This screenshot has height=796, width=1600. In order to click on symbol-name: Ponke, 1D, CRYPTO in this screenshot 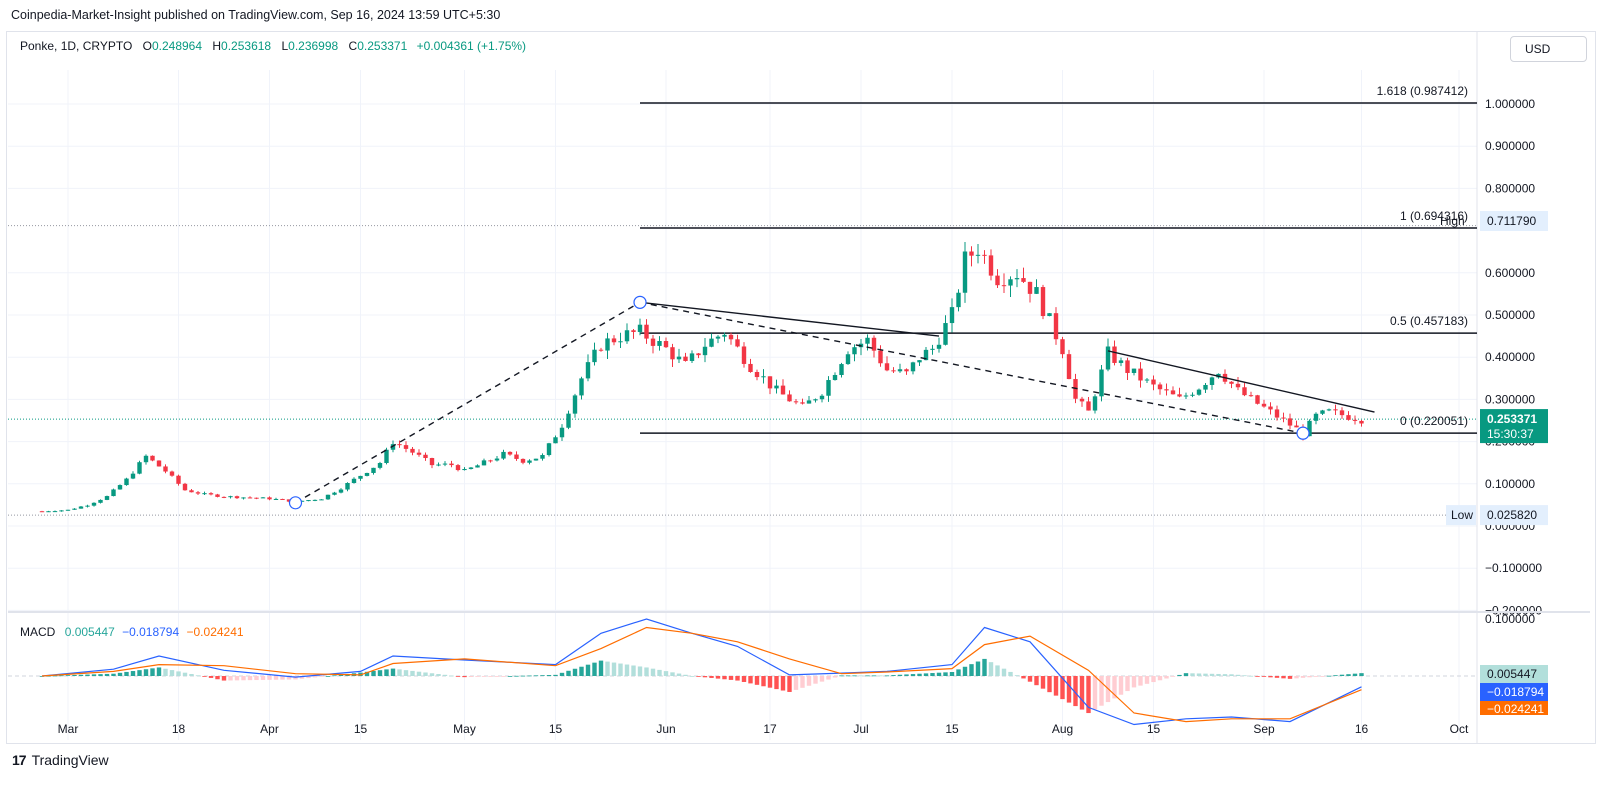, I will do `click(76, 46)`.